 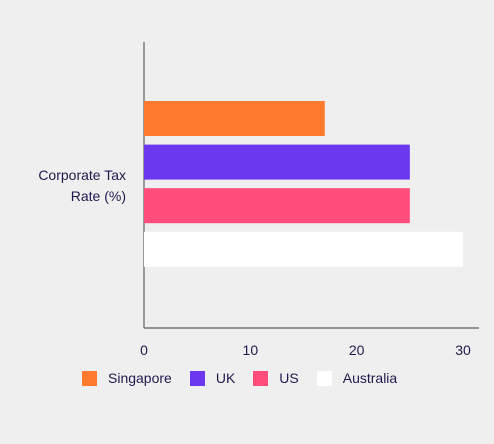 What do you see at coordinates (144, 350) in the screenshot?
I see `x-tick-label-0: 0` at bounding box center [144, 350].